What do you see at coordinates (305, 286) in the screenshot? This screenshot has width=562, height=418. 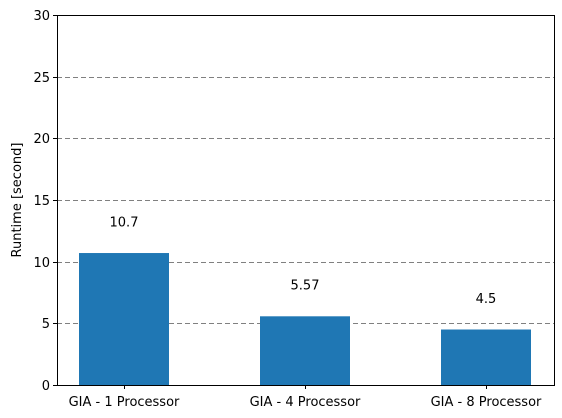 I see `data-label-2: 5.57` at bounding box center [305, 286].